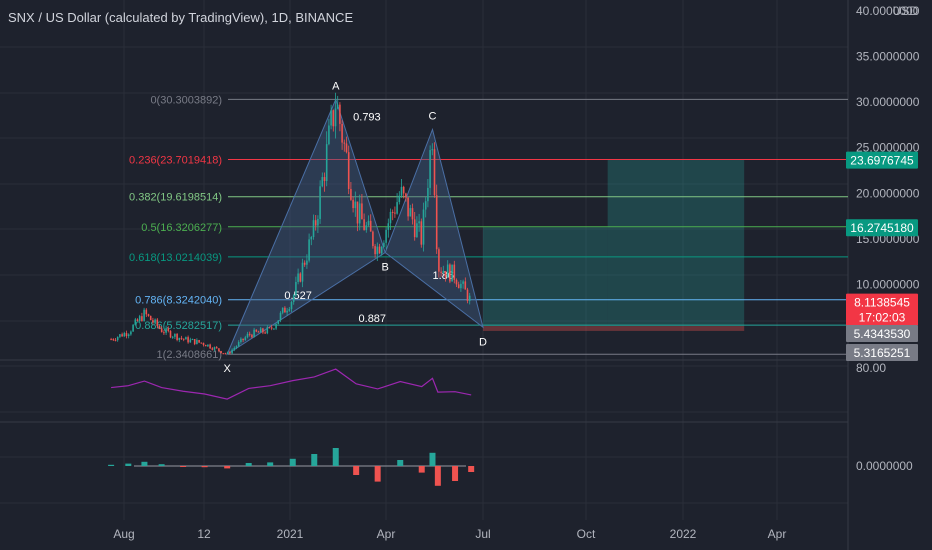 This screenshot has height=550, width=932. I want to click on rsi-scale-label: 80.00, so click(871, 368).